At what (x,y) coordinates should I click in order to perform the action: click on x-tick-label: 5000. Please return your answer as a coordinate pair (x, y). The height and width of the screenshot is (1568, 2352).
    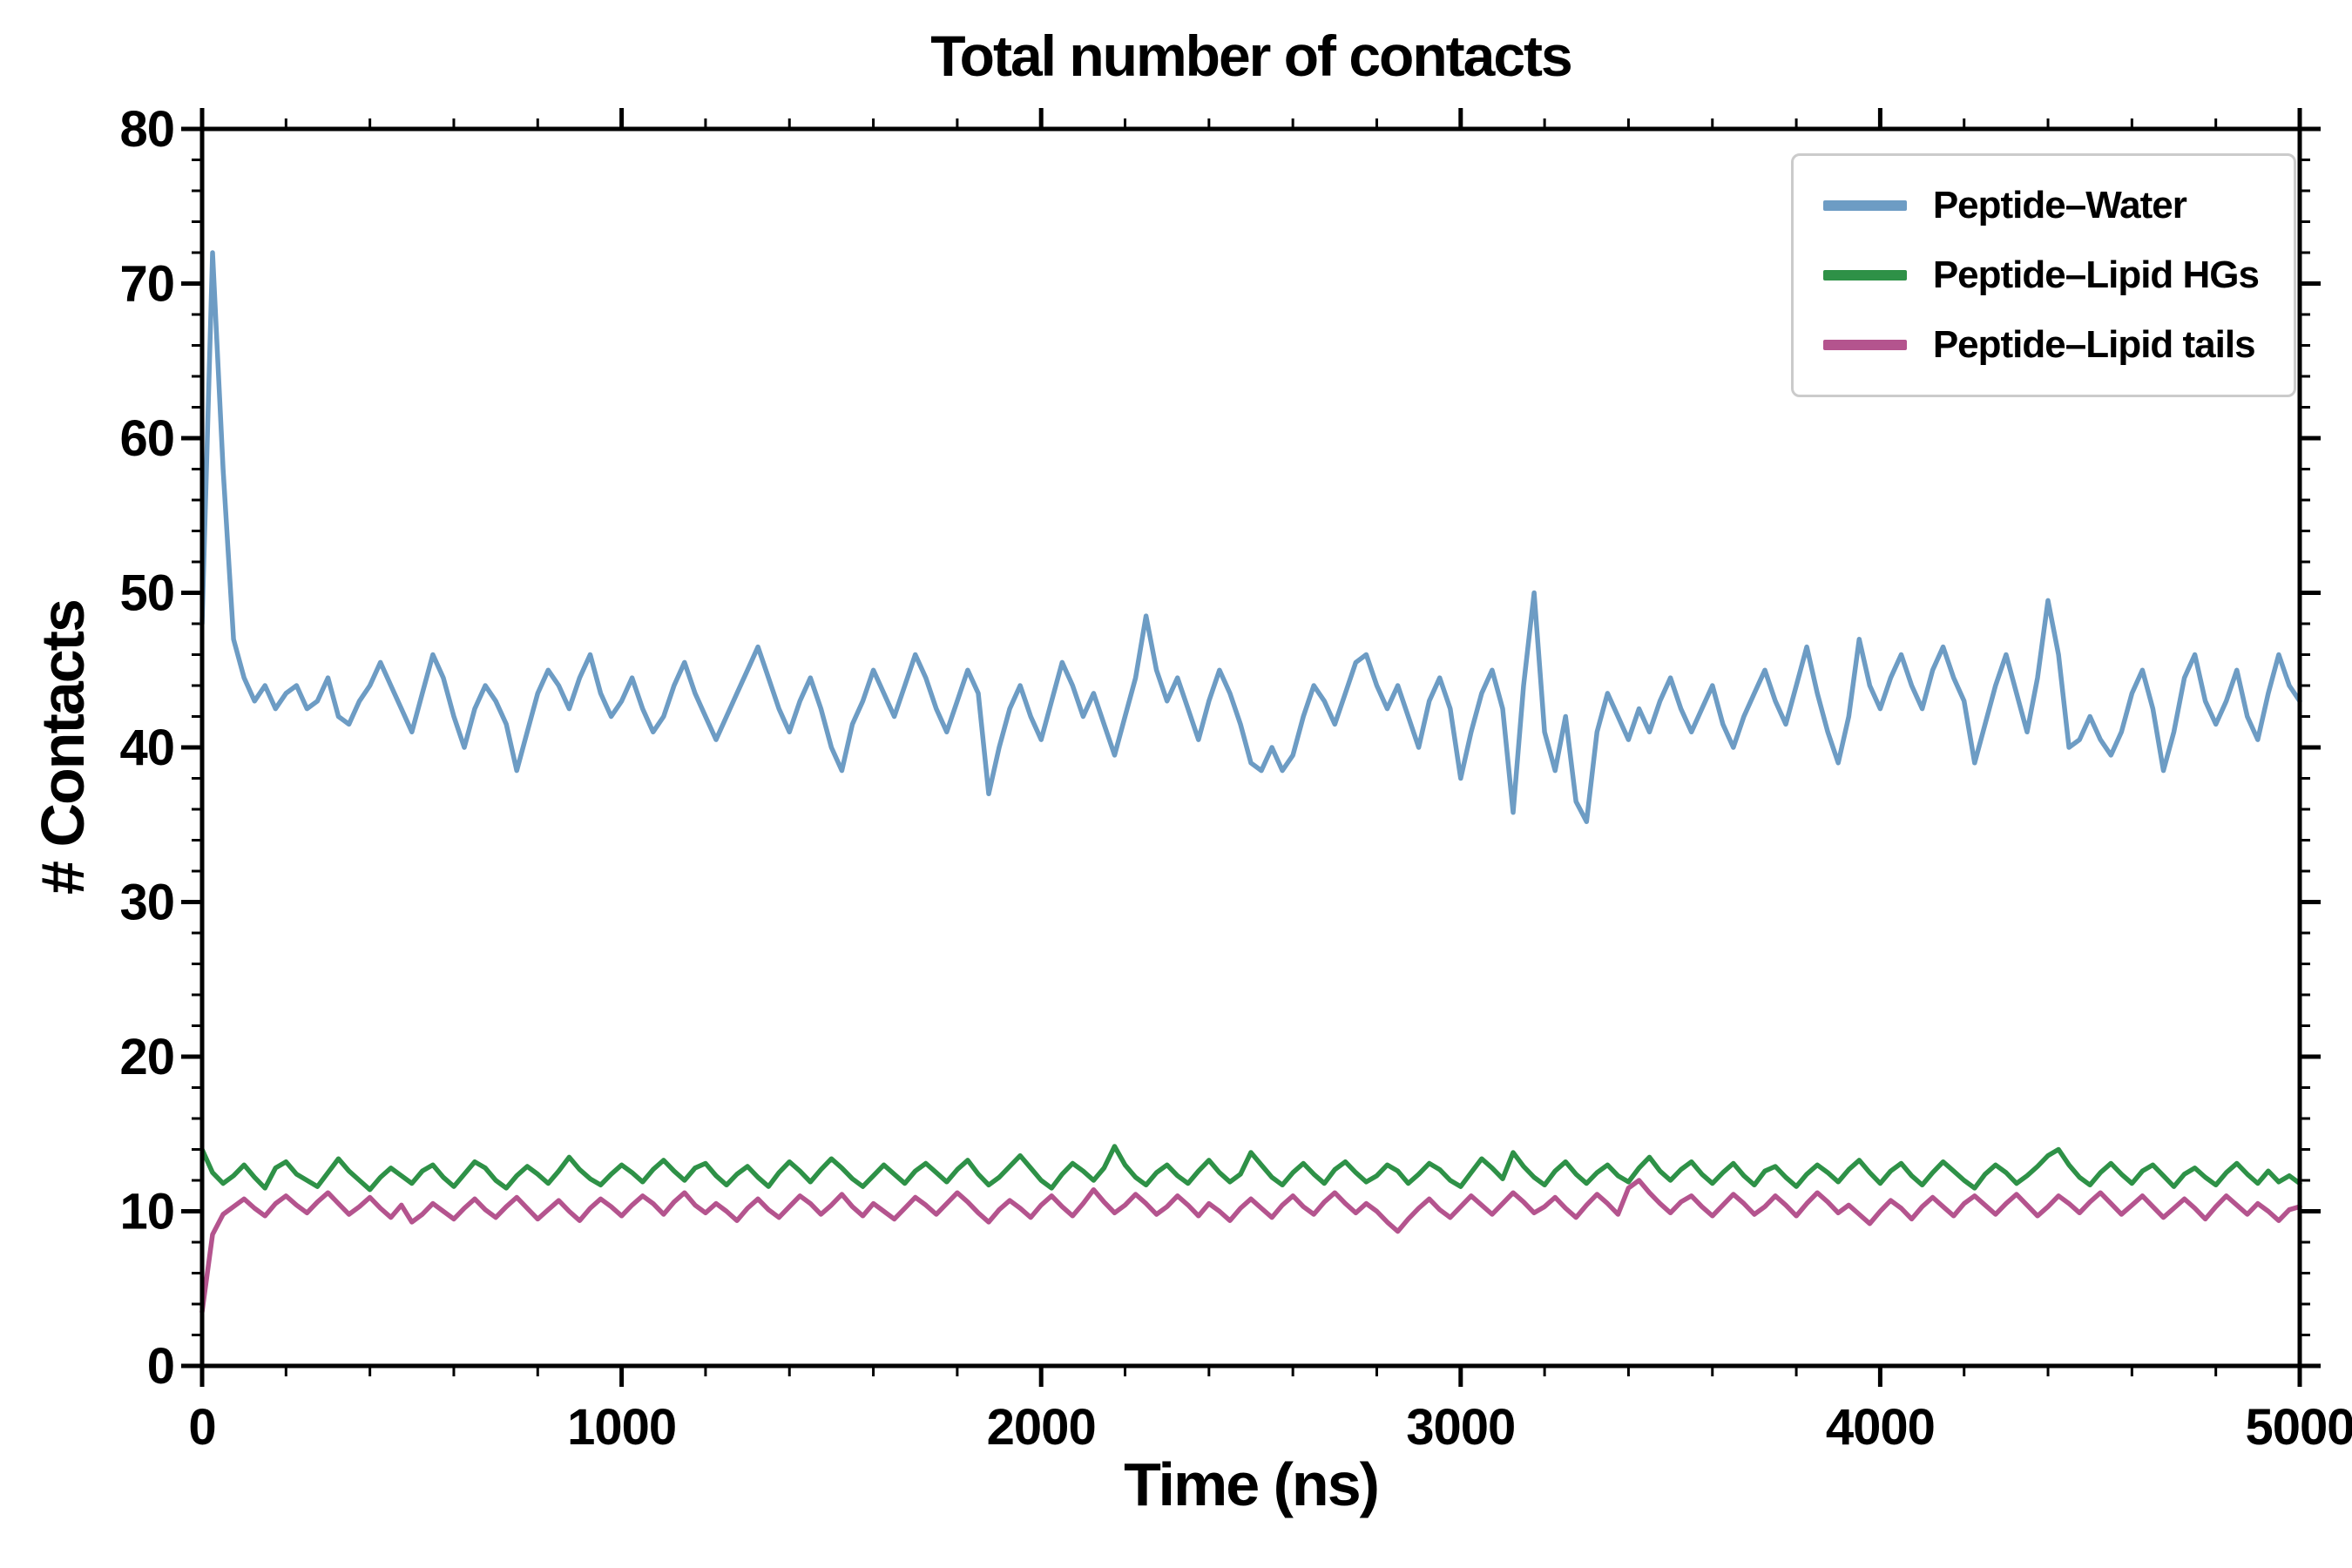
    Looking at the image, I should click on (2299, 1428).